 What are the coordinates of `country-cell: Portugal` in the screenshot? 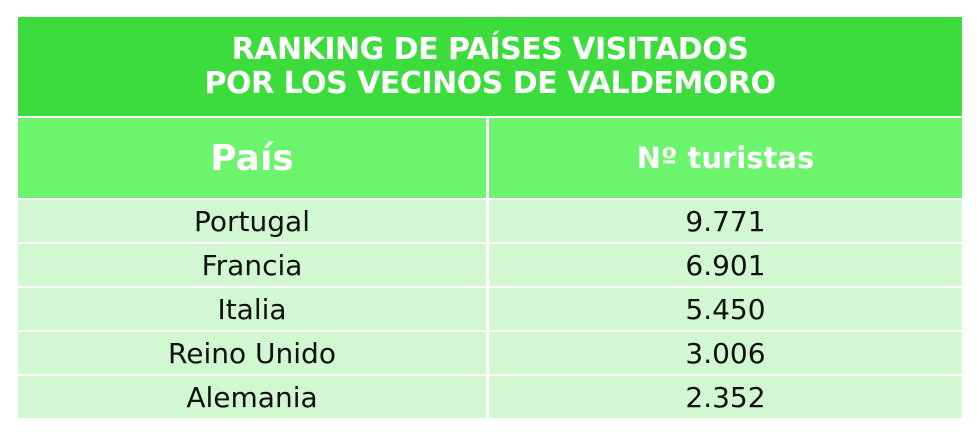 It's located at (252, 221).